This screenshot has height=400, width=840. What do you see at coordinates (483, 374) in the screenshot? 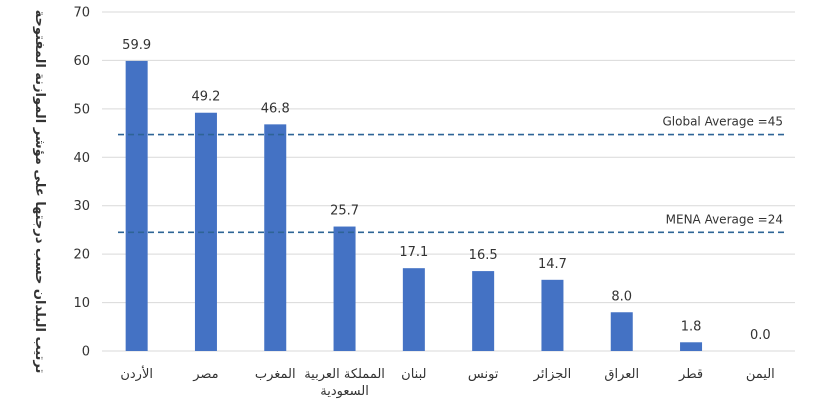
I see `category-label: تونس` at bounding box center [483, 374].